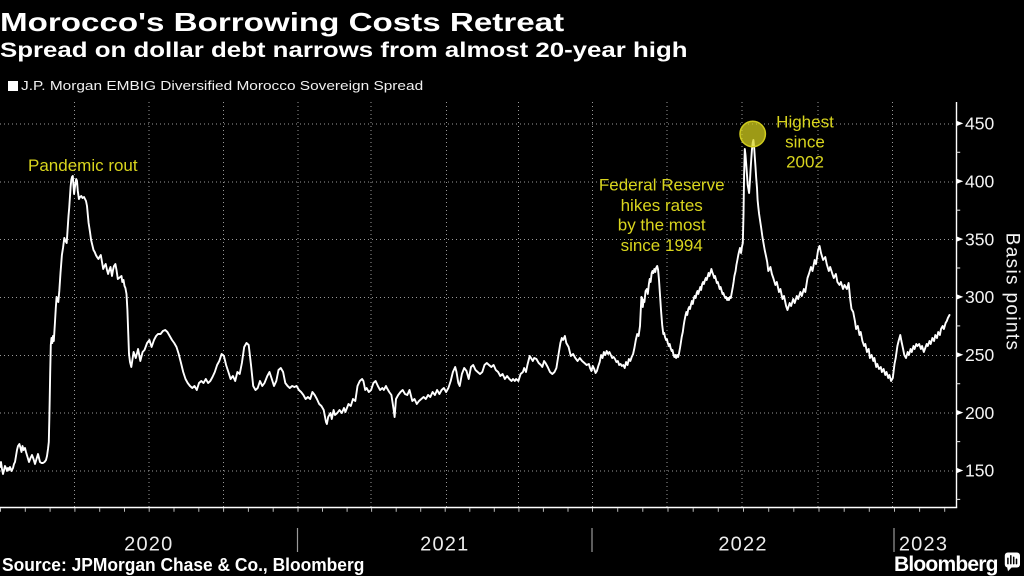 The width and height of the screenshot is (1024, 576). I want to click on svg-text: by the most, so click(662, 225).